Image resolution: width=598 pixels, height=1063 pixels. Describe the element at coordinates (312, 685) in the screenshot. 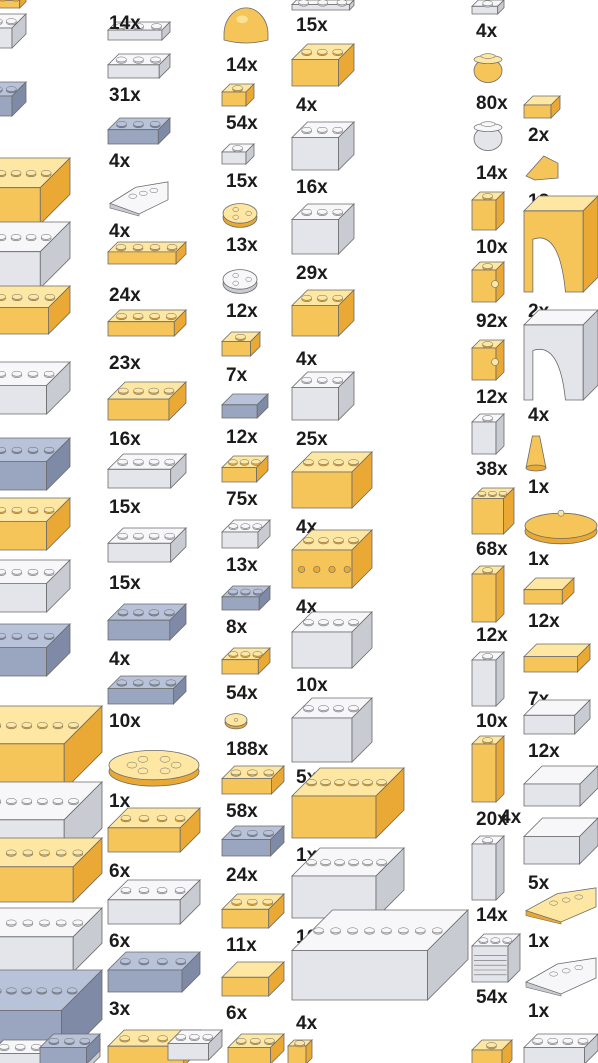

I see `part-count: 10x` at that location.